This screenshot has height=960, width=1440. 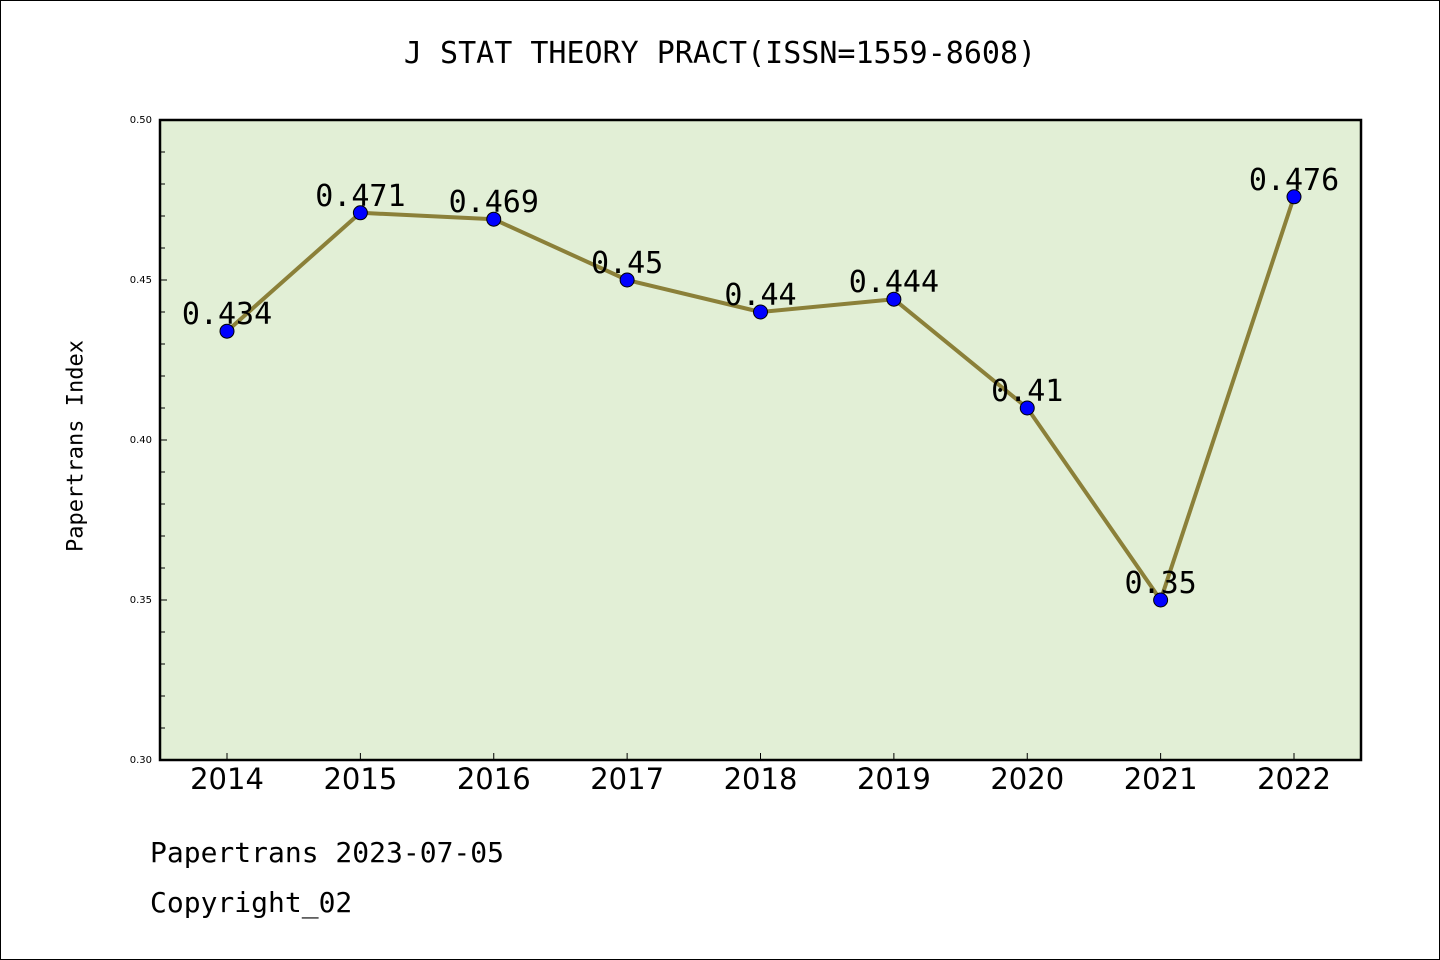 What do you see at coordinates (141, 120) in the screenshot?
I see `y-tick-label: 0.50` at bounding box center [141, 120].